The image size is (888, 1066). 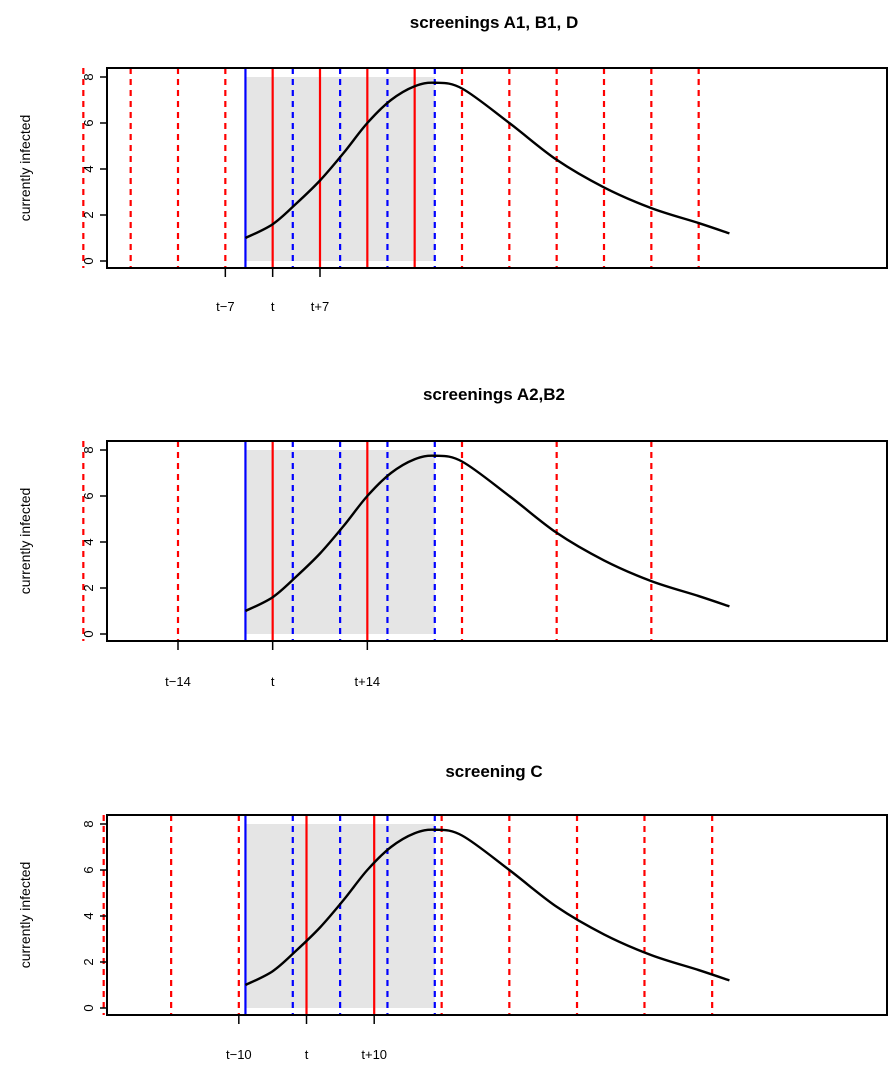 I want to click on chart-title: screenings A1, B1, D, so click(x=494, y=22).